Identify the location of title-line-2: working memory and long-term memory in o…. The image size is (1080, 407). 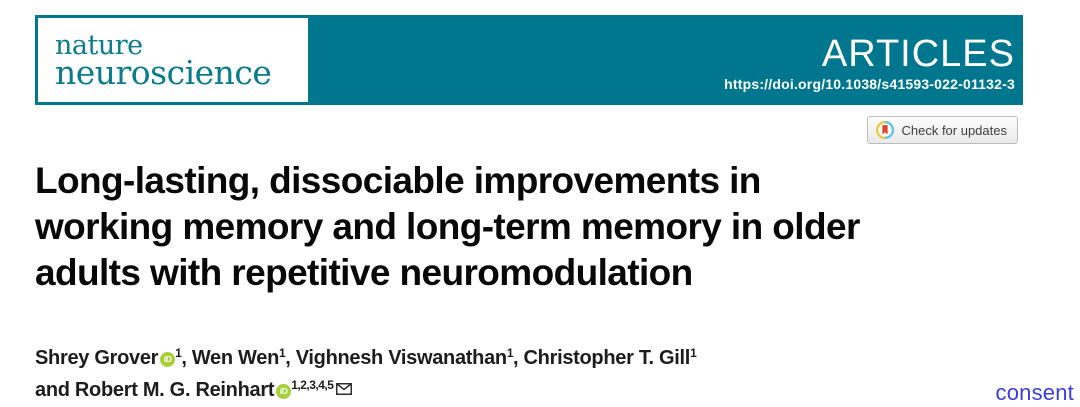
(447, 226).